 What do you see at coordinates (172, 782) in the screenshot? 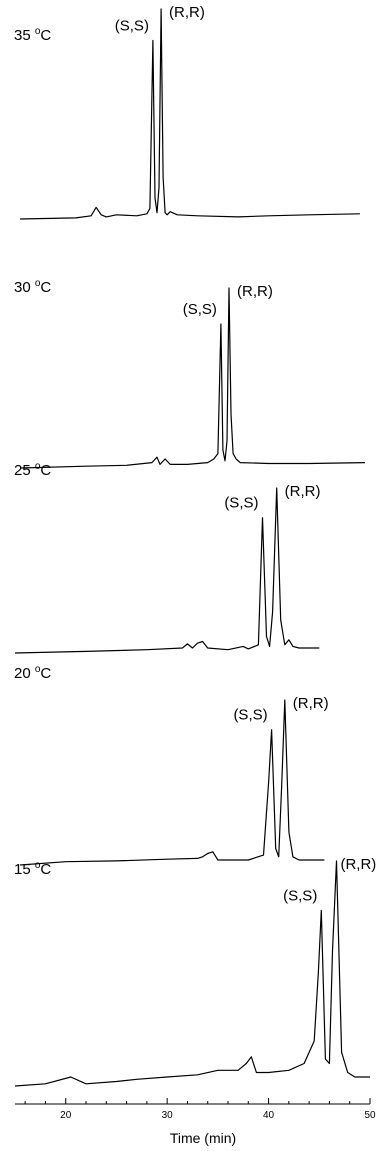
I see `trace-line-20c` at bounding box center [172, 782].